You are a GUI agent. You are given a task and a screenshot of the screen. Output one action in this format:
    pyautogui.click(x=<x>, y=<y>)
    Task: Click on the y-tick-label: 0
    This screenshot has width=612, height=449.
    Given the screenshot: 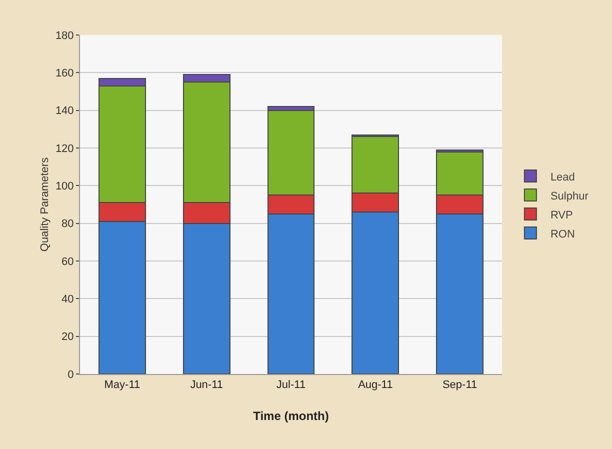 What is the action you would take?
    pyautogui.click(x=71, y=374)
    